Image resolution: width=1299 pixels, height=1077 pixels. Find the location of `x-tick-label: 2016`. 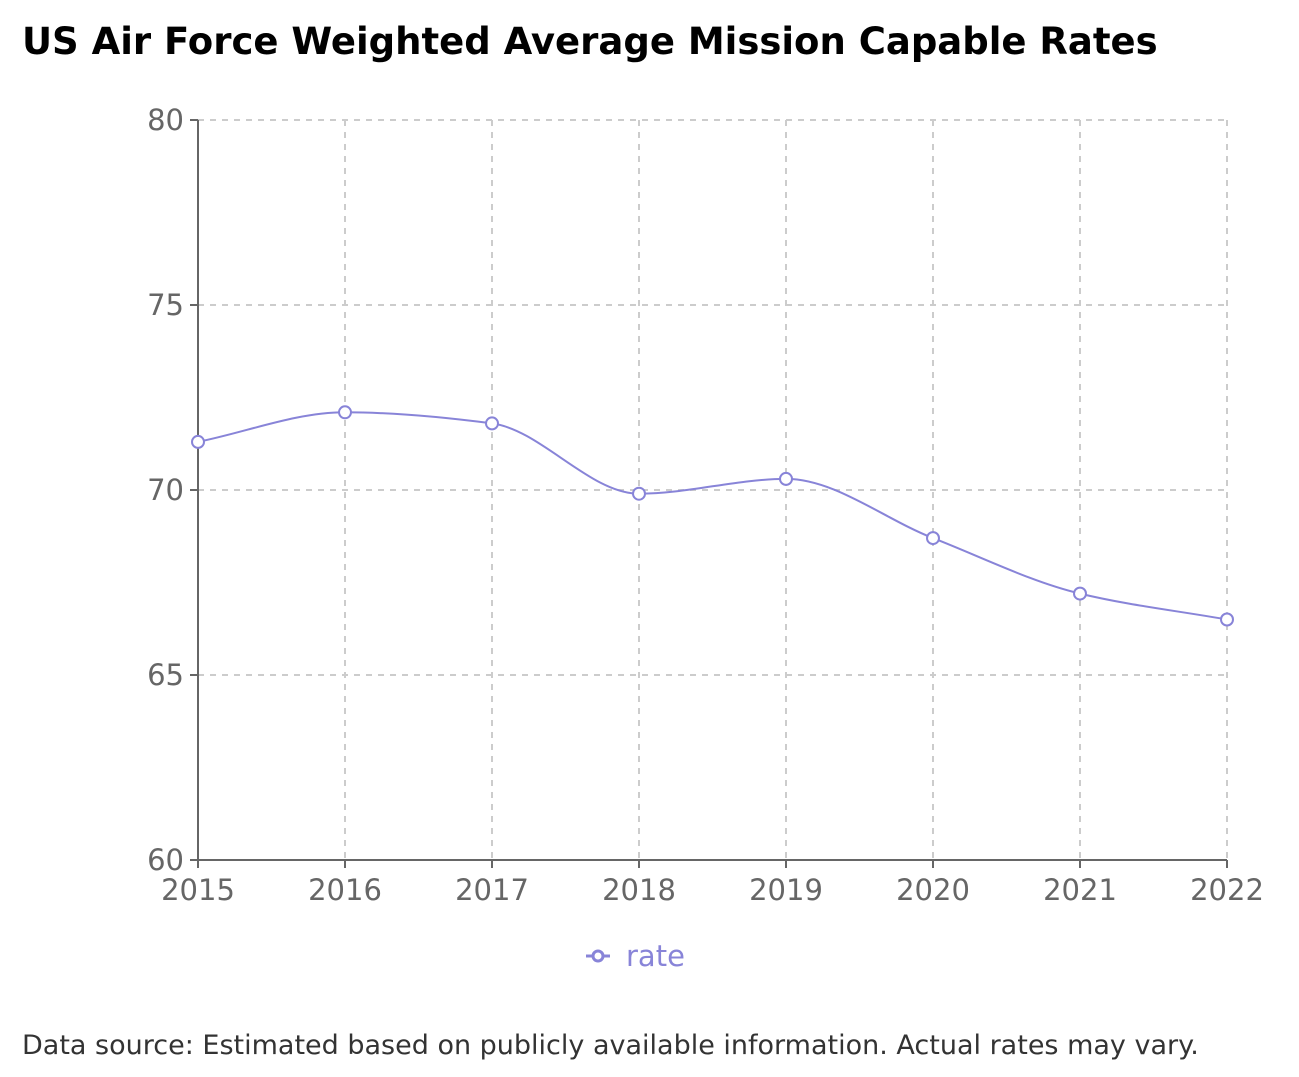

x-tick-label: 2016 is located at coordinates (345, 890).